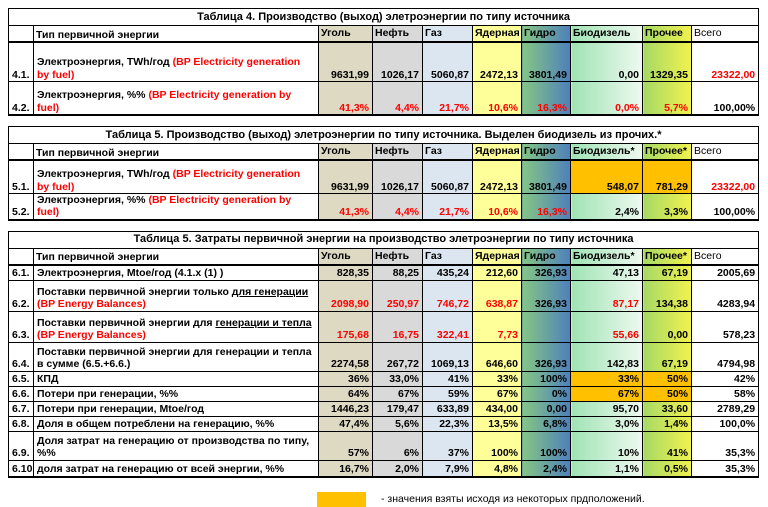  Describe the element at coordinates (156, 424) in the screenshot. I see `row-label-segment: Доля в общем потреблени на генерацию, %%` at that location.